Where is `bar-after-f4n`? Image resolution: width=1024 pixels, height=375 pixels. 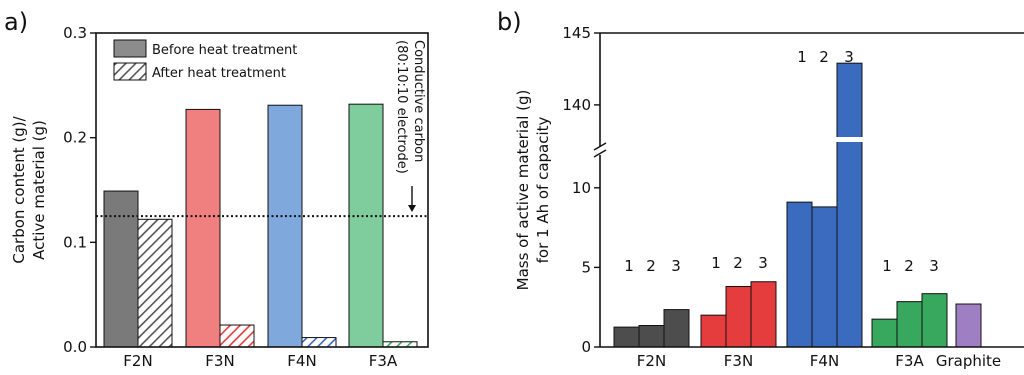 bar-after-f4n is located at coordinates (319, 342).